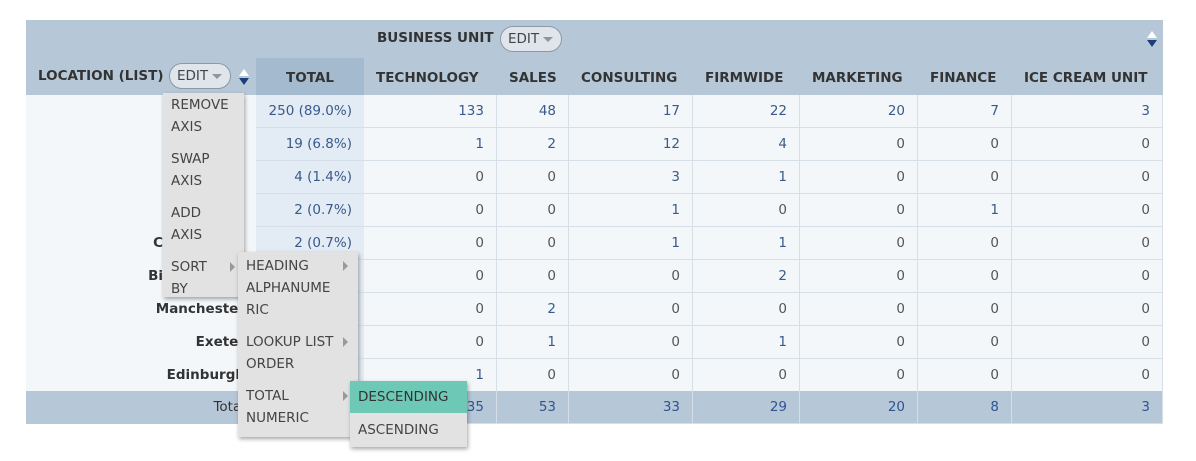 This screenshot has height=461, width=1196. What do you see at coordinates (398, 430) in the screenshot?
I see `order-menu-item: ASCENDING` at bounding box center [398, 430].